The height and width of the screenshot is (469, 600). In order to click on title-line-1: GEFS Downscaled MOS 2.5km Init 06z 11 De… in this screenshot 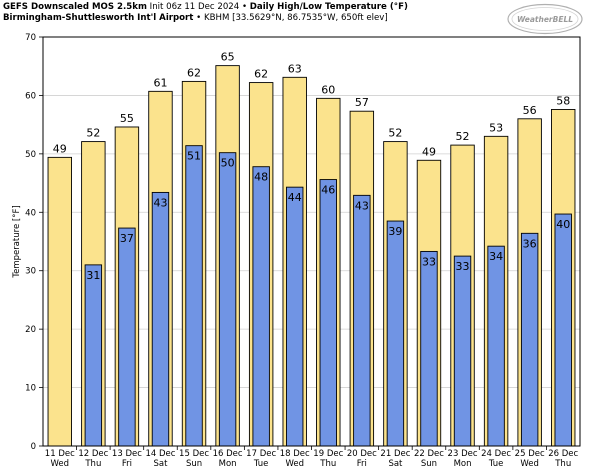, I will do `click(205, 7)`.